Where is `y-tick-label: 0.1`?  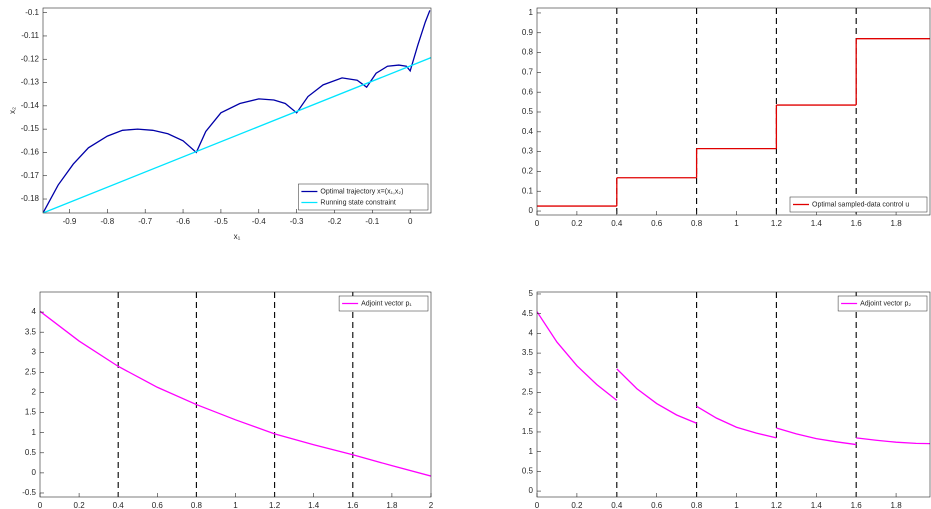
y-tick-label: 0.1 is located at coordinates (528, 190).